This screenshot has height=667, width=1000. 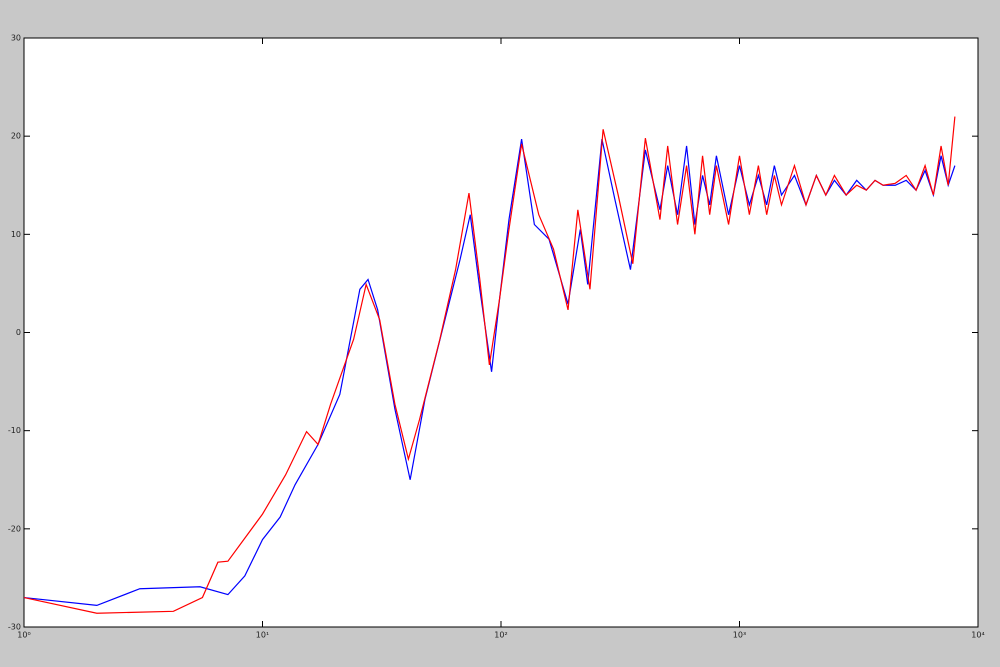 What do you see at coordinates (16, 234) in the screenshot?
I see `y-tick-label: 10` at bounding box center [16, 234].